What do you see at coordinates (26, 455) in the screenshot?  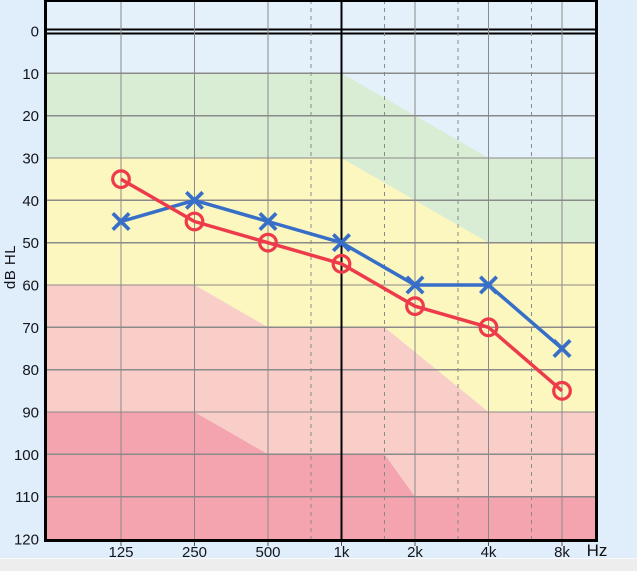 I see `y-tick-label: 100` at bounding box center [26, 455].